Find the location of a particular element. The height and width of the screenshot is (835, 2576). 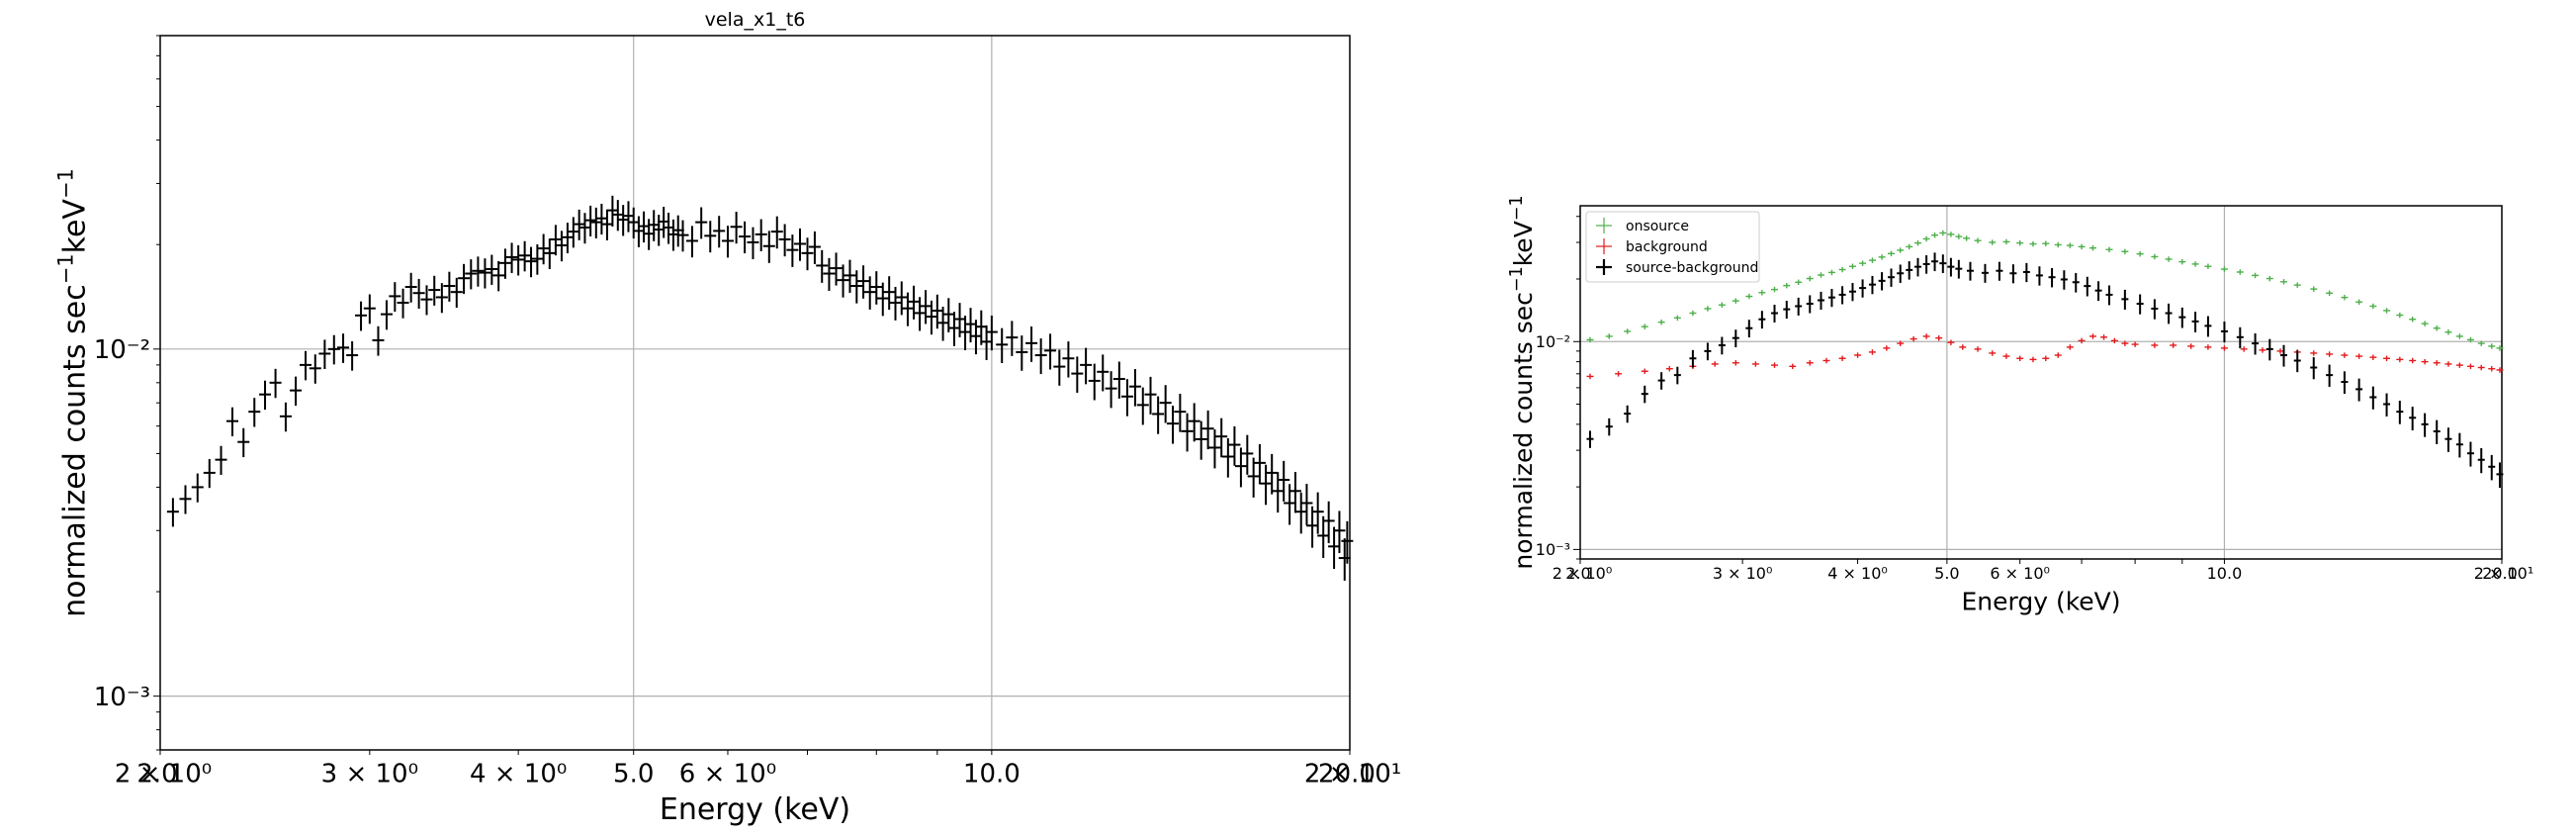

chart-title: vela_x1_t6 is located at coordinates (755, 20).